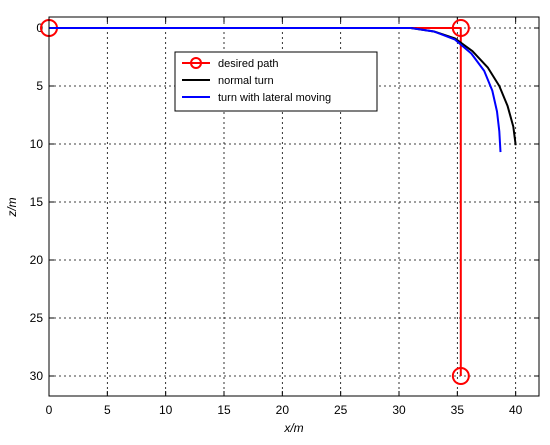  Describe the element at coordinates (246, 81) in the screenshot. I see `legend-label-2: normal turn` at that location.